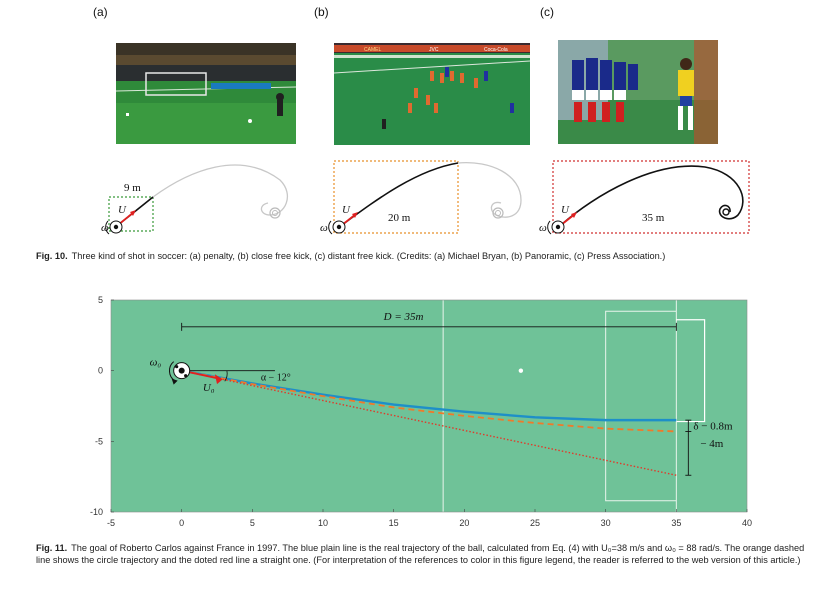  Describe the element at coordinates (132, 188) in the screenshot. I see `distance-label-a: 9 m` at that location.